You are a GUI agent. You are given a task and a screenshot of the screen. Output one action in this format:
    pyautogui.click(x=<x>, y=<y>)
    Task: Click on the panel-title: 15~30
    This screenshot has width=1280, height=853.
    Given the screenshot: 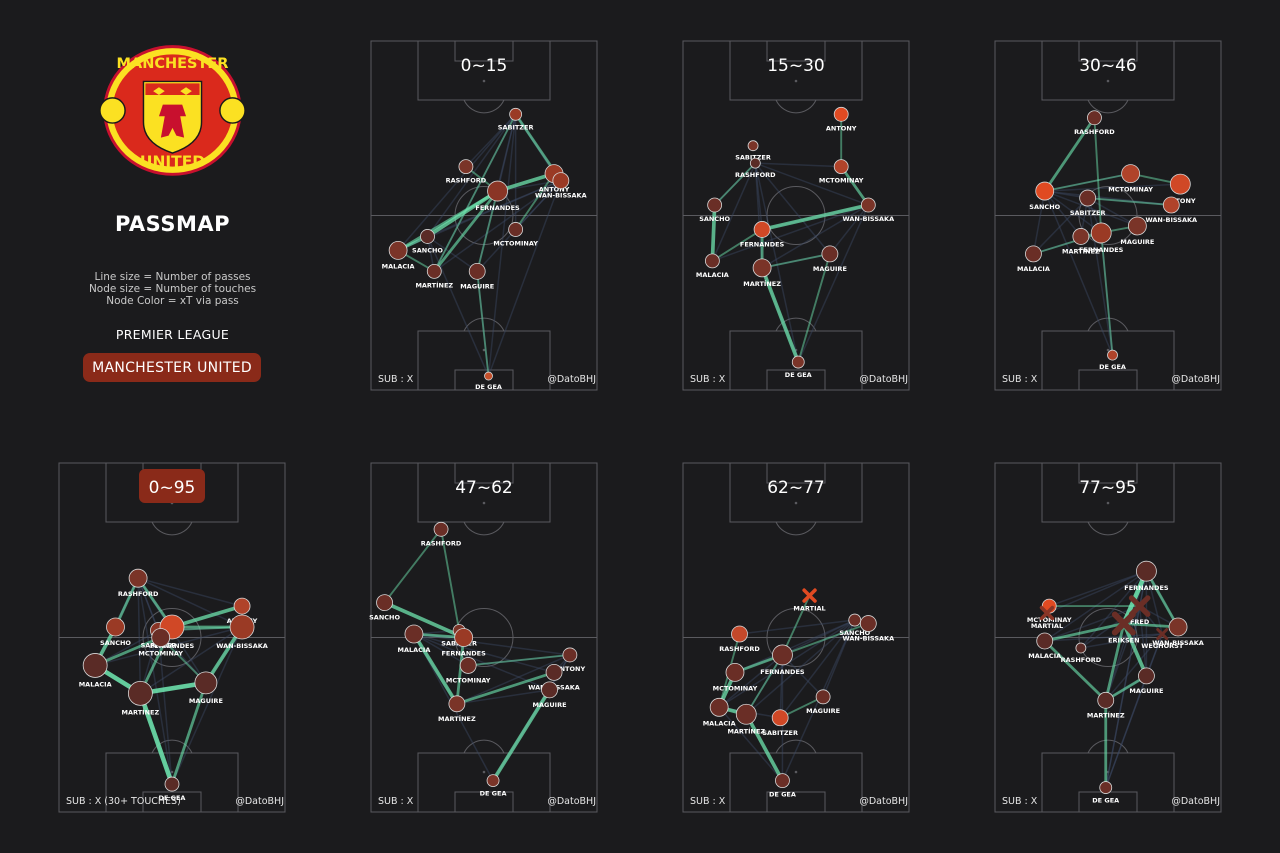 What is the action you would take?
    pyautogui.click(x=796, y=66)
    